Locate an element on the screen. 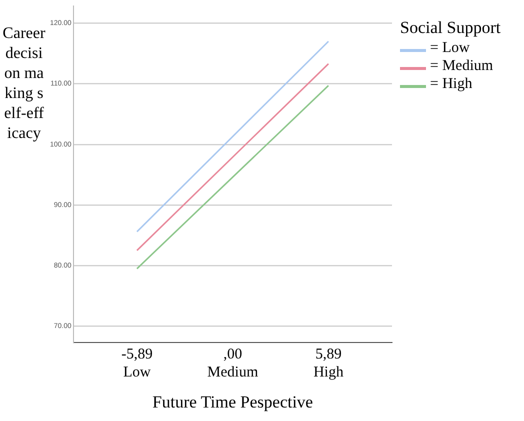 This screenshot has width=524, height=421. x-axis-title: Future Time Pespective is located at coordinates (232, 402).